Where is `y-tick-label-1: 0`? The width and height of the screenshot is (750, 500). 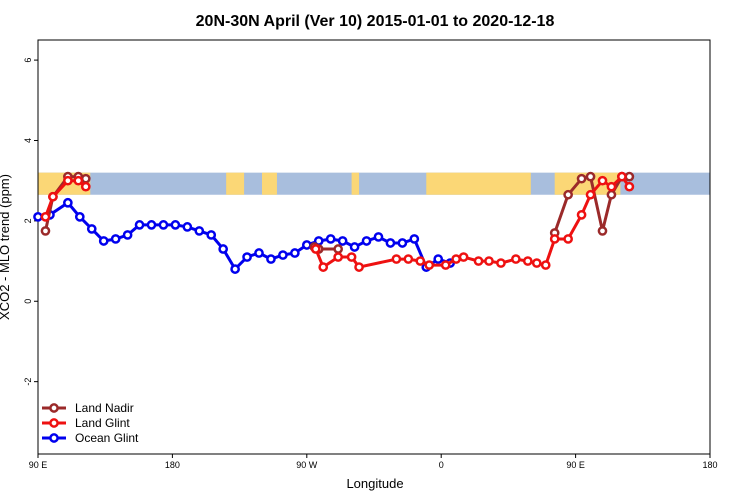 y-tick-label-1: 0 is located at coordinates (28, 301).